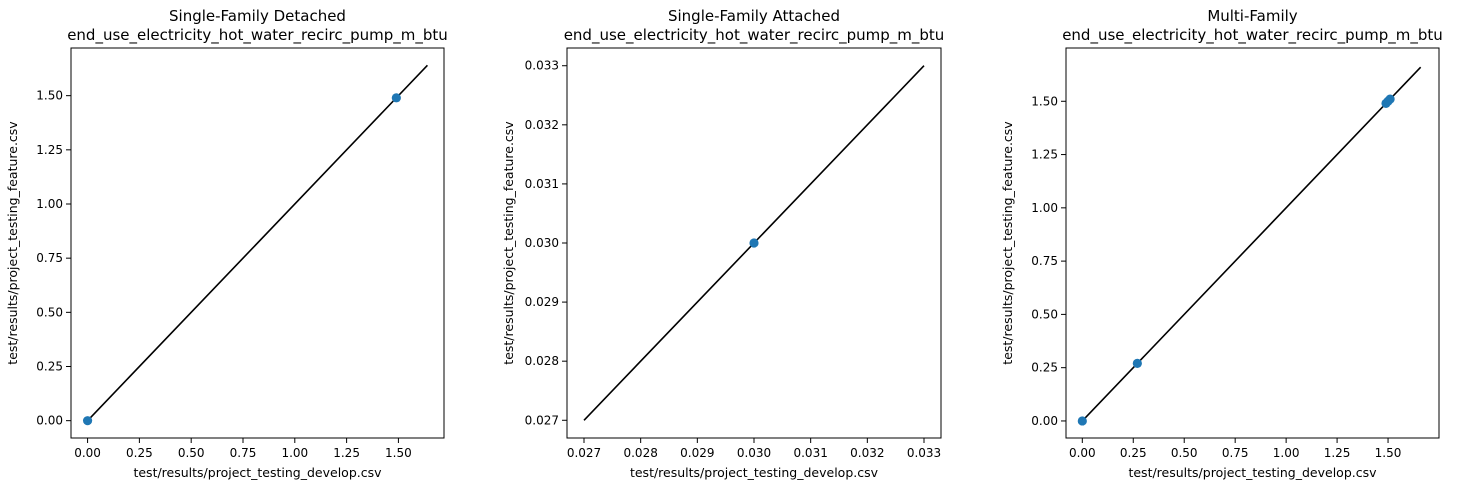 The image size is (1474, 490). What do you see at coordinates (924, 453) in the screenshot?
I see `x-tick-label: 0.033` at bounding box center [924, 453].